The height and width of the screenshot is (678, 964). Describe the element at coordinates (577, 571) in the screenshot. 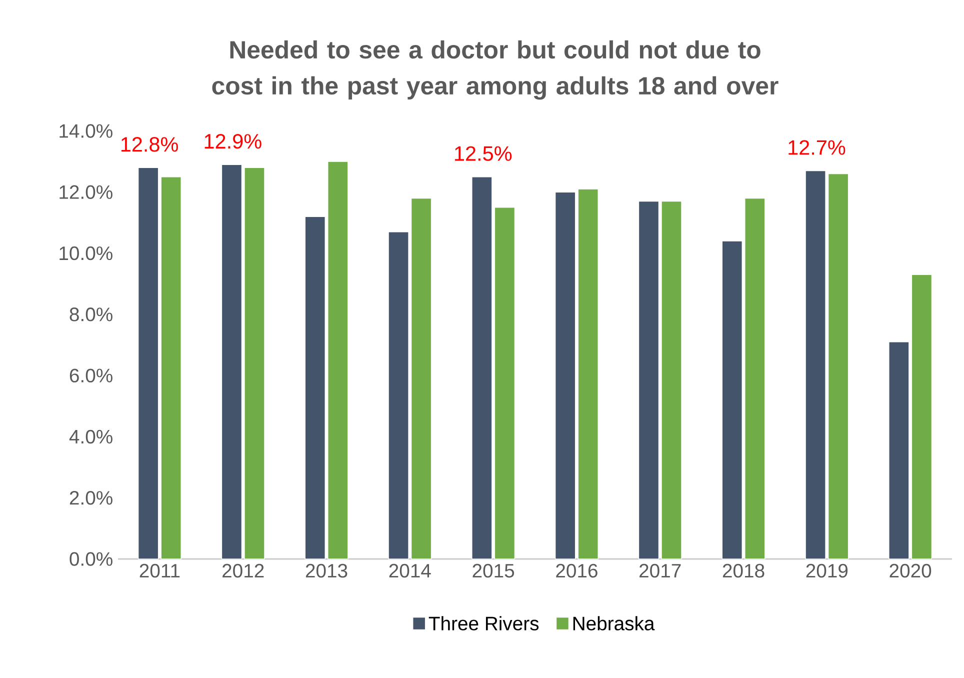

I see `x-tick-label: 2016` at that location.